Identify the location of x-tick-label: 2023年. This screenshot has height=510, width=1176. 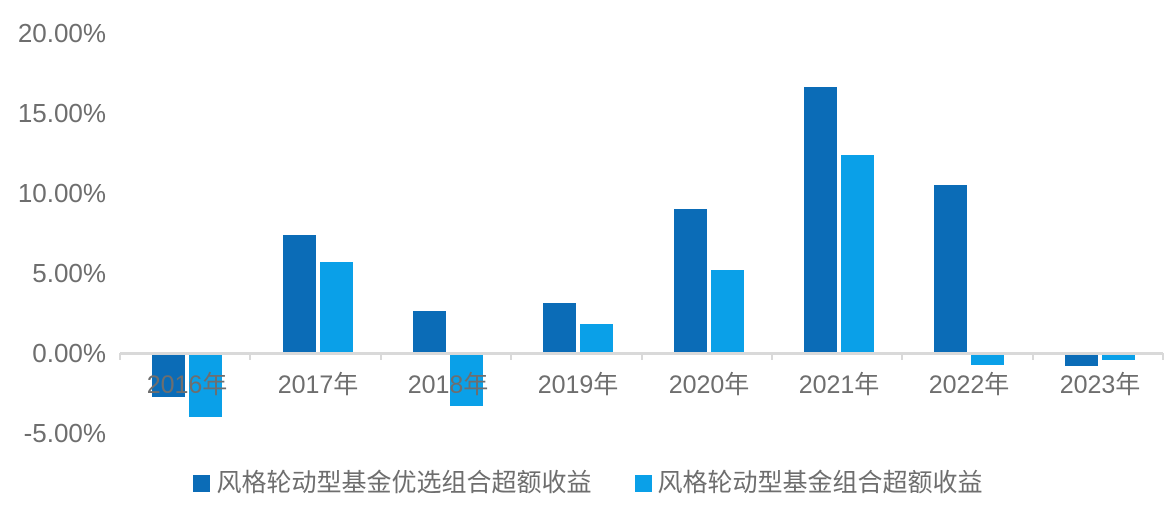
(1100, 385).